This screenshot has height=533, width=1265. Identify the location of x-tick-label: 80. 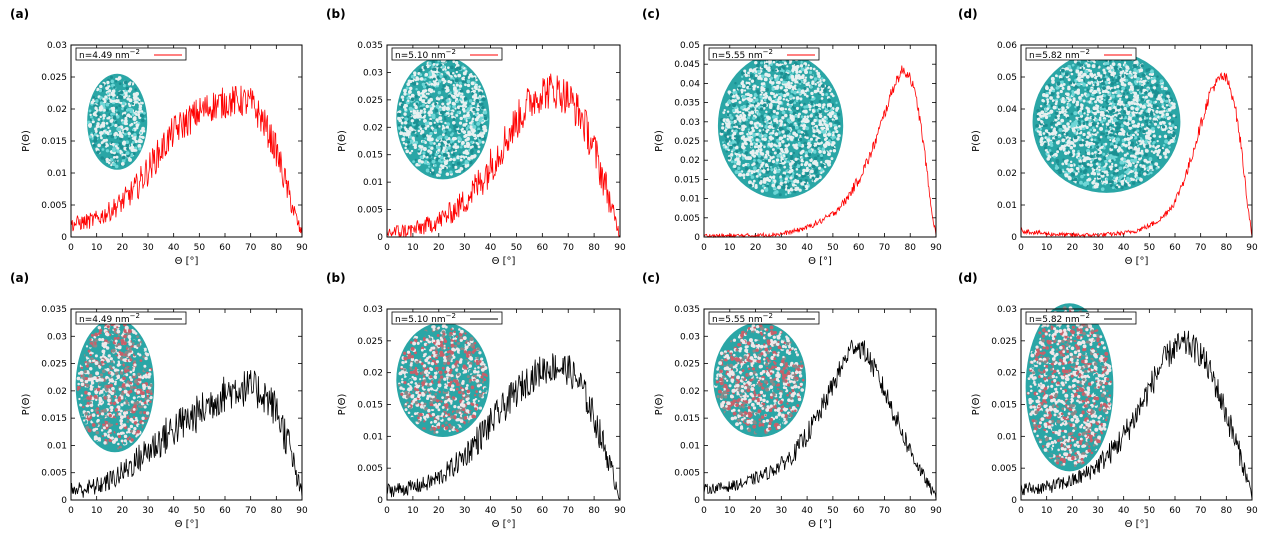
(594, 248).